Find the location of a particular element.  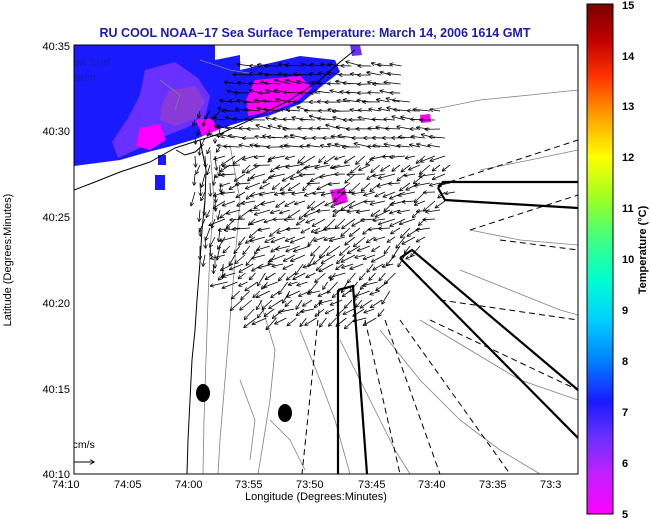

y-tick-label: 40:20 is located at coordinates (56, 304).